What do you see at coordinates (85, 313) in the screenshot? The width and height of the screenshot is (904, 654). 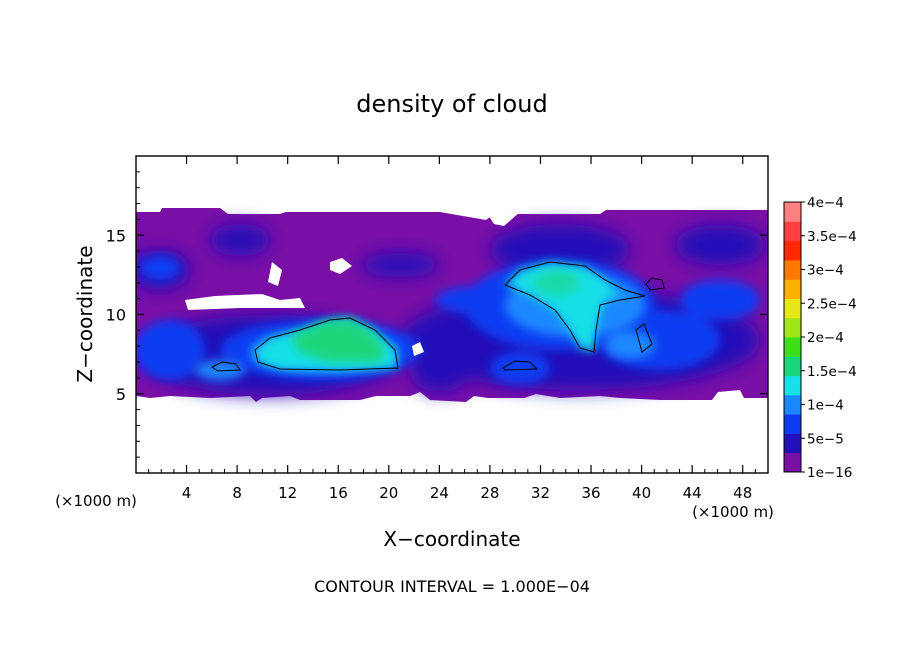 I see `y-axis-label: Z−coordinate` at bounding box center [85, 313].